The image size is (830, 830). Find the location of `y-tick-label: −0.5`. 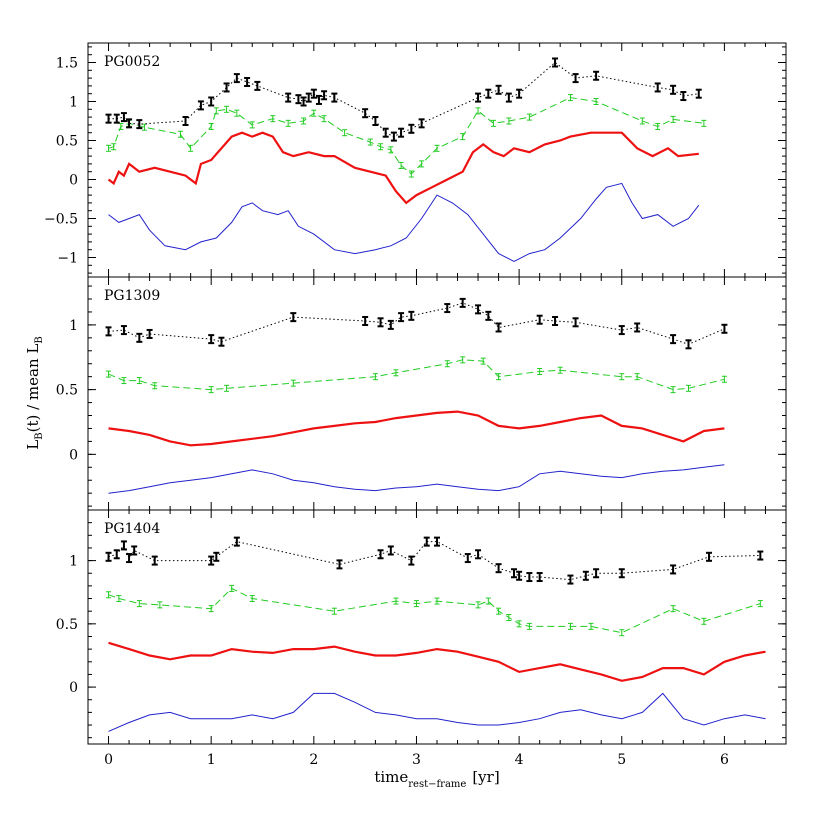

y-tick-label: −0.5 is located at coordinates (61, 220).